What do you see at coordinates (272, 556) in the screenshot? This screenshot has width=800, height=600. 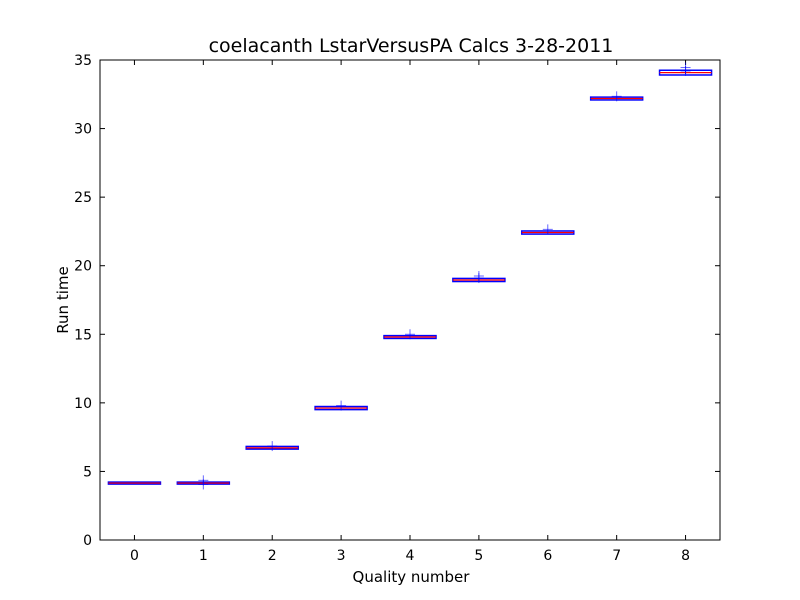 I see `x-tick-label: 2` at bounding box center [272, 556].